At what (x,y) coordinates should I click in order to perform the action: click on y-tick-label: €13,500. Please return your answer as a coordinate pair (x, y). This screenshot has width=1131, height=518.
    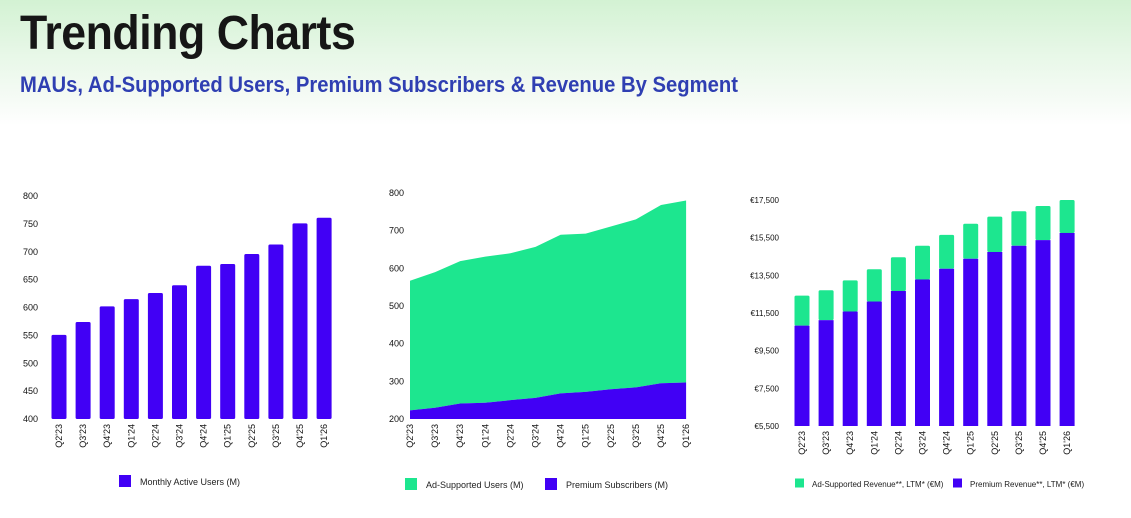
    Looking at the image, I should click on (764, 275).